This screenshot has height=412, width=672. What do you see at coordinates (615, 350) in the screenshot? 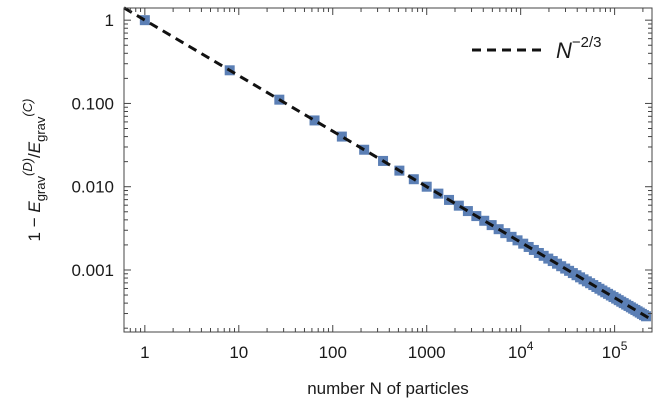
I see `x-tick-label: 10⁵` at bounding box center [615, 350].